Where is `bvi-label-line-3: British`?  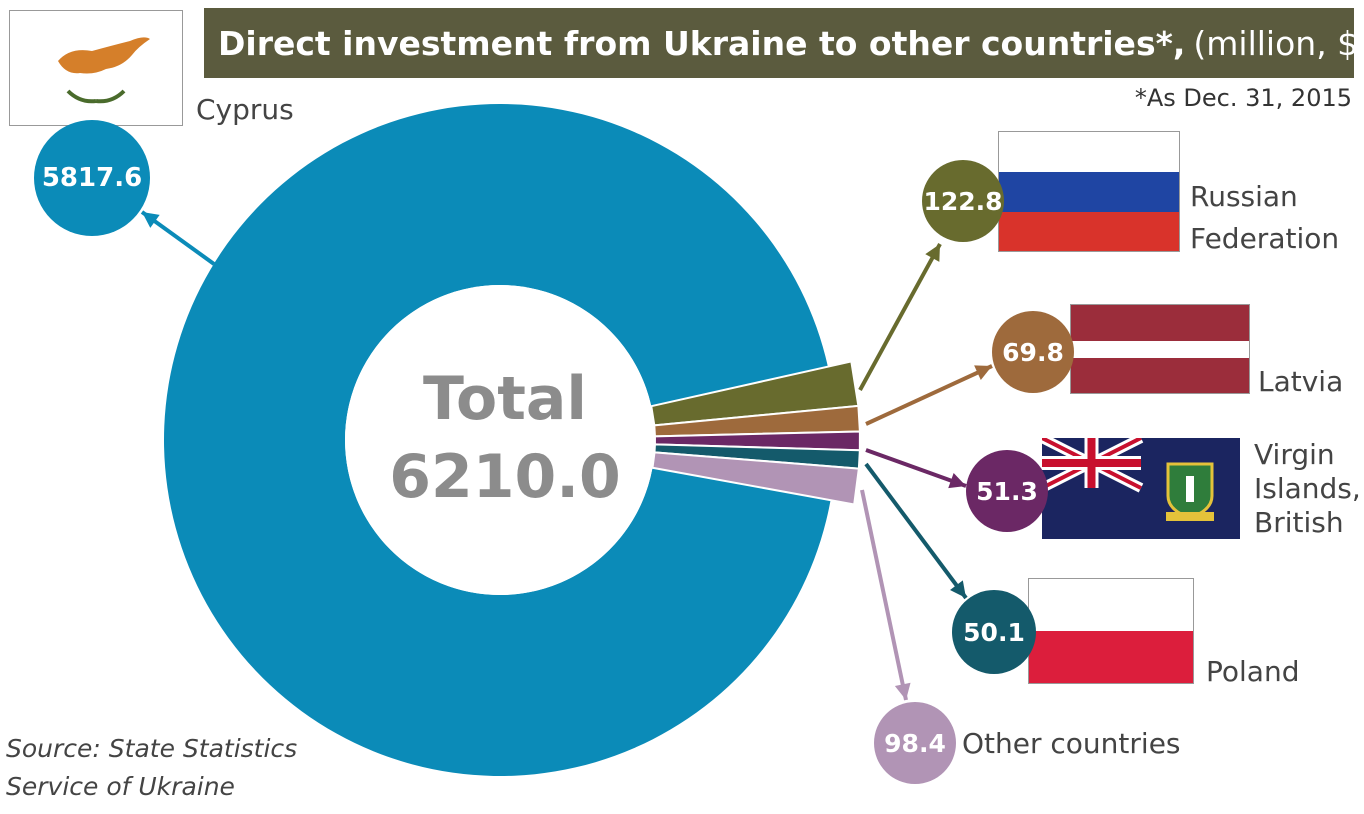
bvi-label-line-3: British is located at coordinates (1299, 522).